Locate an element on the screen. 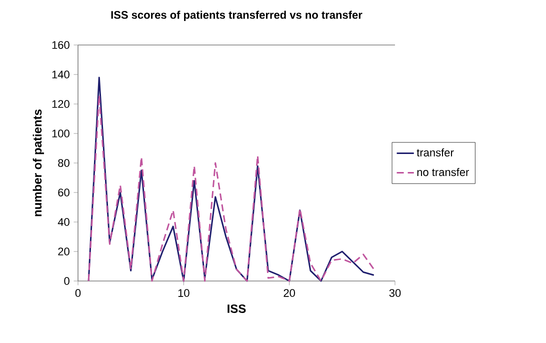  x-tick-label: 0 is located at coordinates (78, 293).